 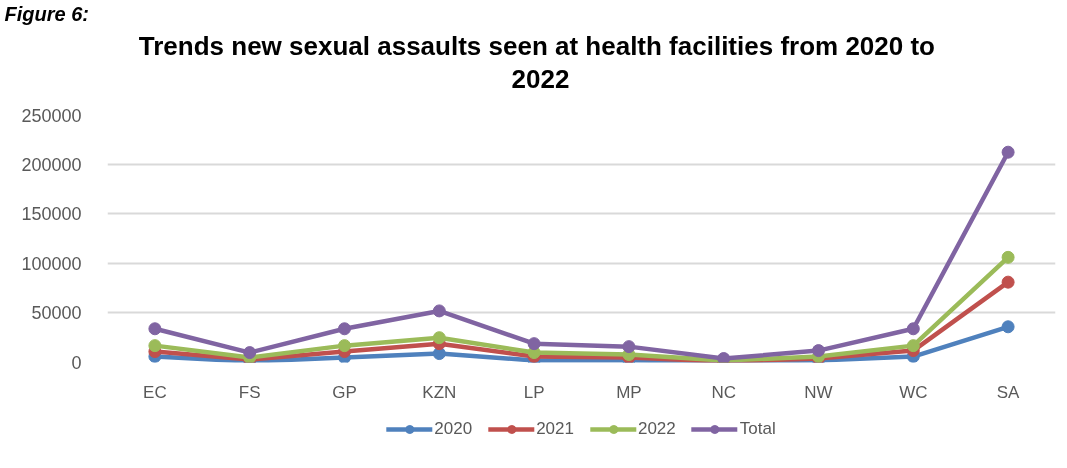 What do you see at coordinates (534, 392) in the screenshot?
I see `x-tick-label: LP` at bounding box center [534, 392].